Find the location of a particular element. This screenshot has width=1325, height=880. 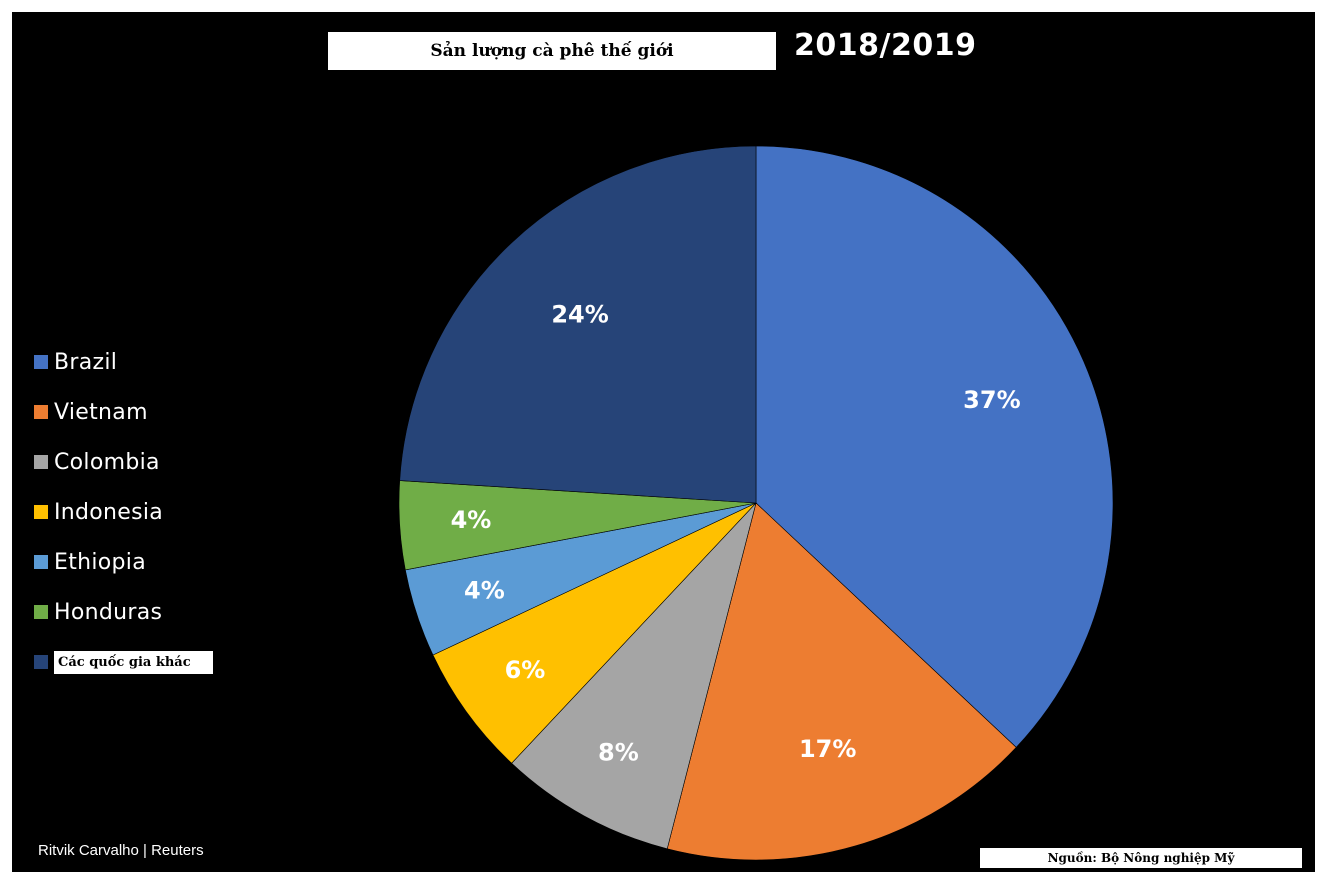

legend-item-vietnam: Vietnam is located at coordinates (154, 412).